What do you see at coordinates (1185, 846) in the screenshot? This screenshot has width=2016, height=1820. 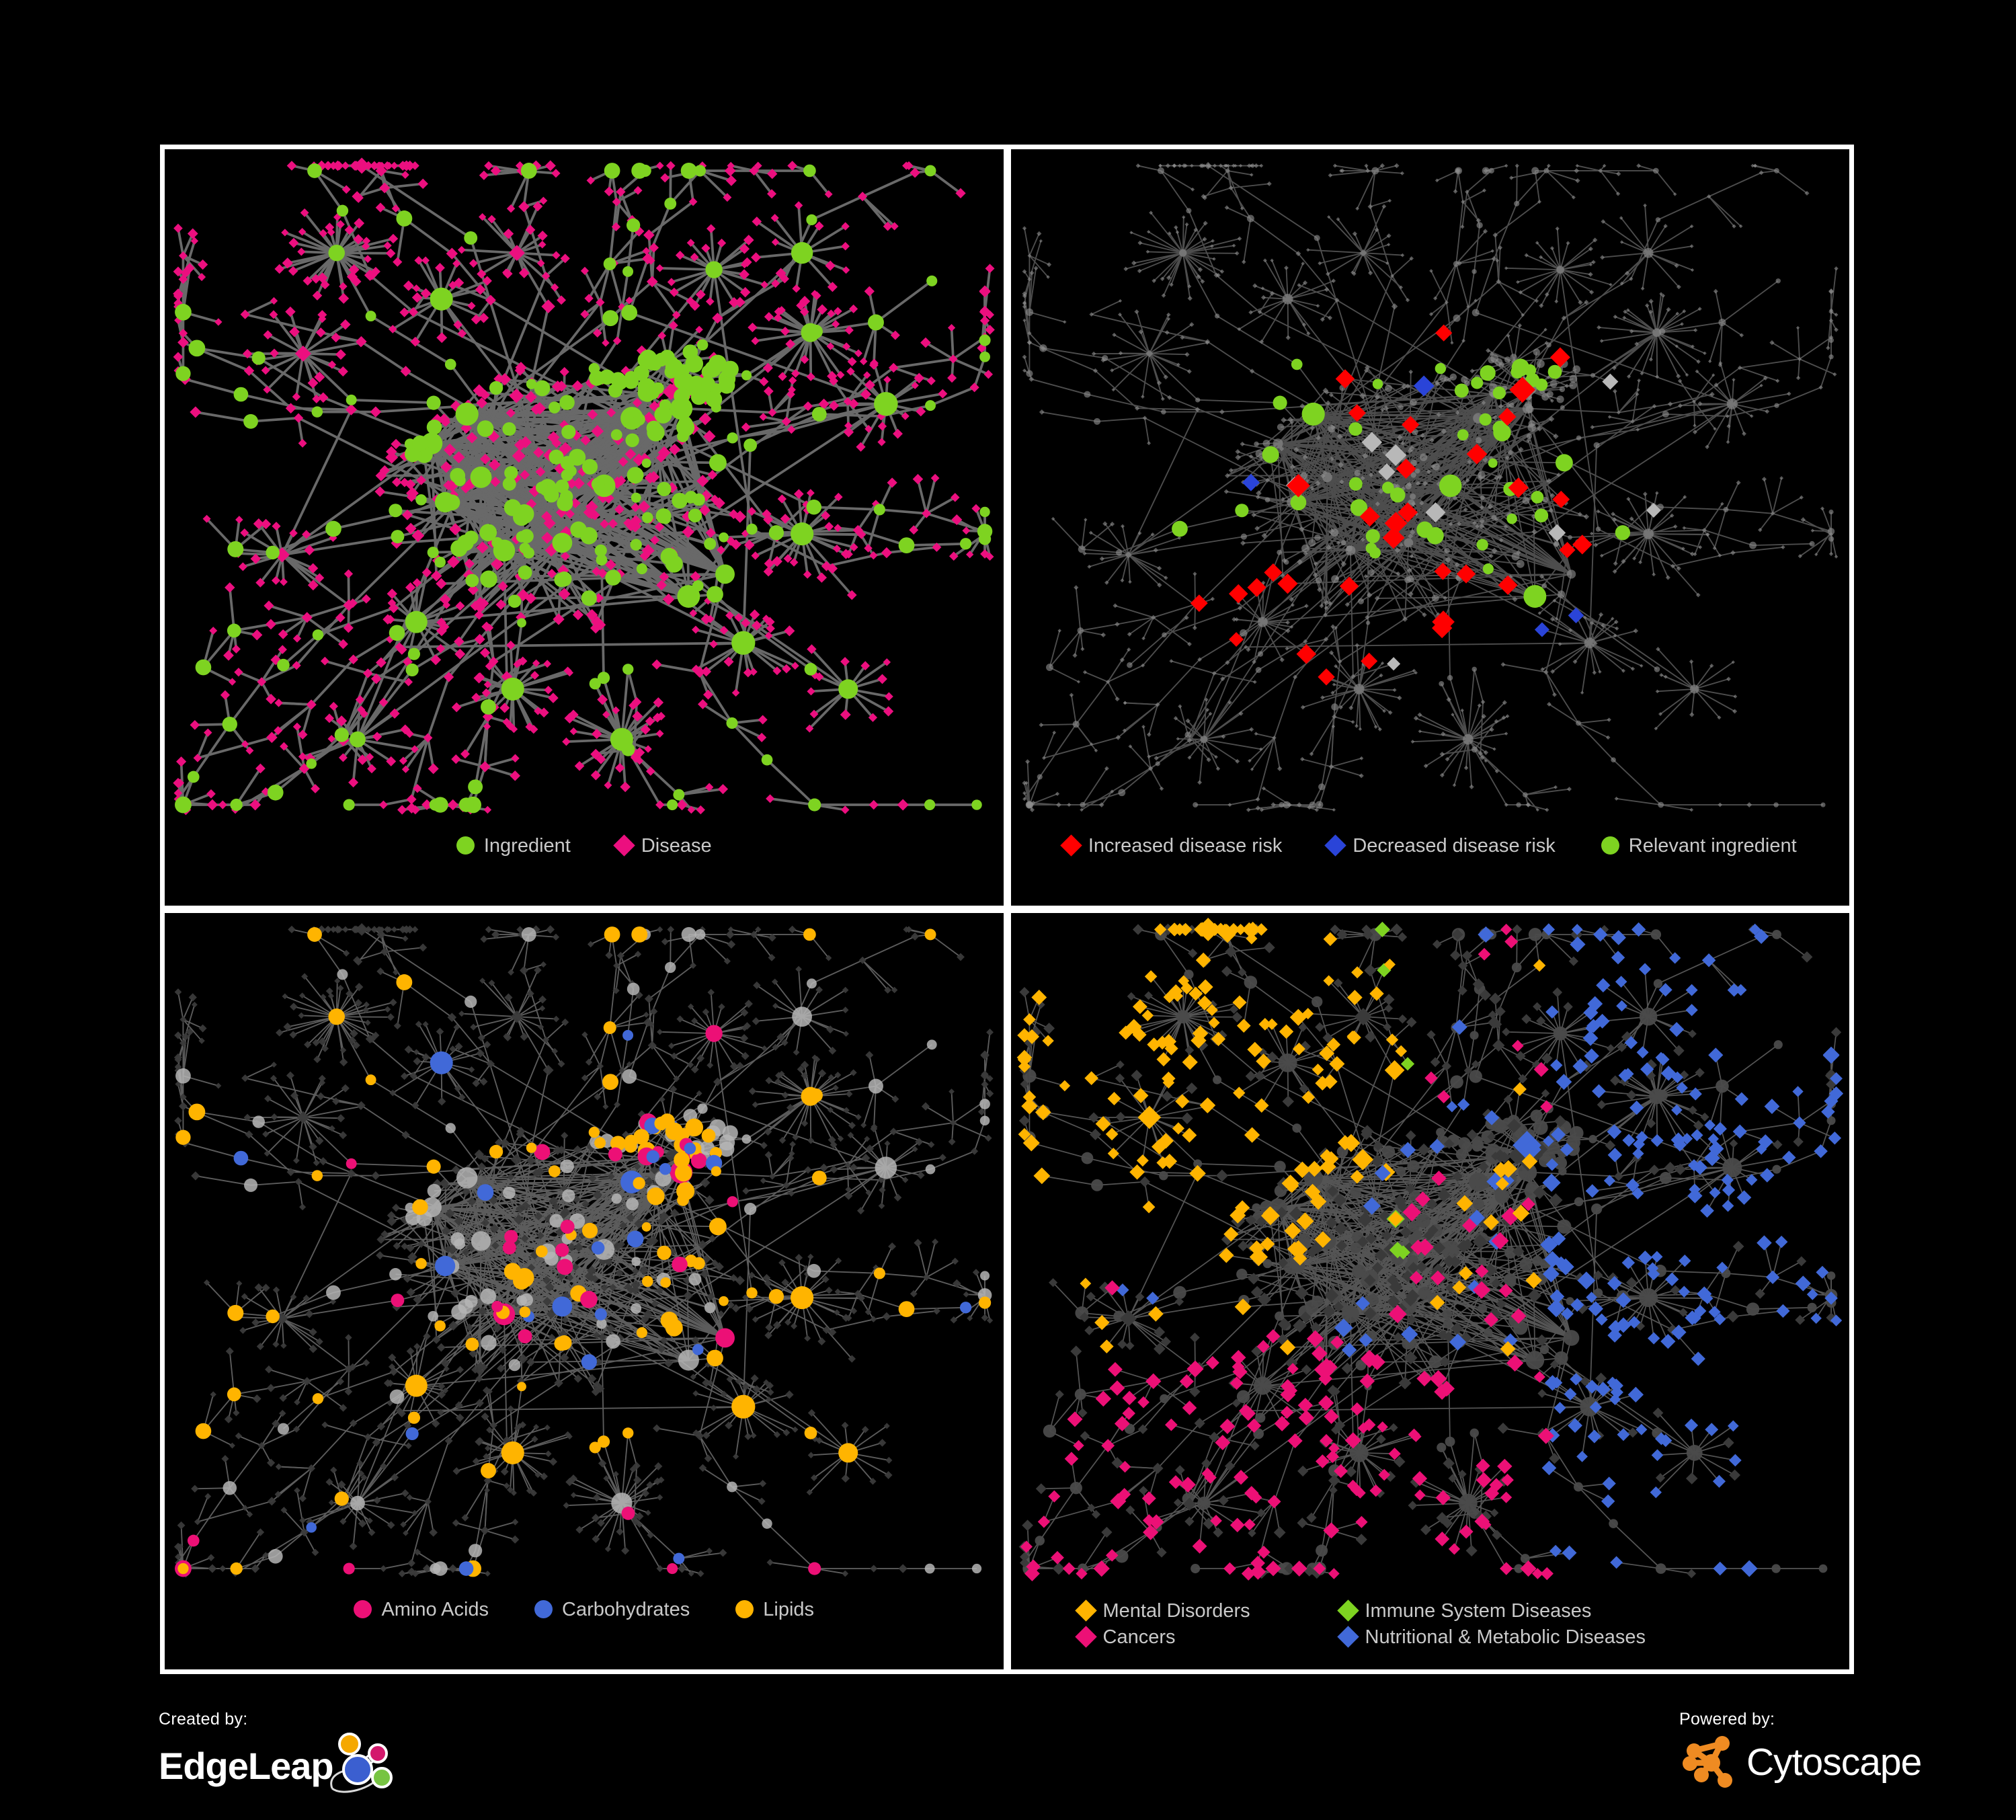 I see `legend-label: Increased disease risk` at bounding box center [1185, 846].